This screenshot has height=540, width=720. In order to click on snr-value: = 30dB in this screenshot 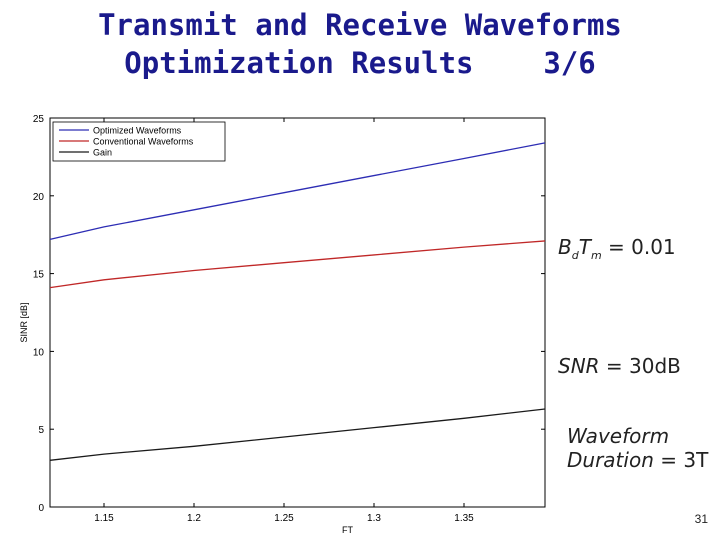, I will do `click(640, 366)`.